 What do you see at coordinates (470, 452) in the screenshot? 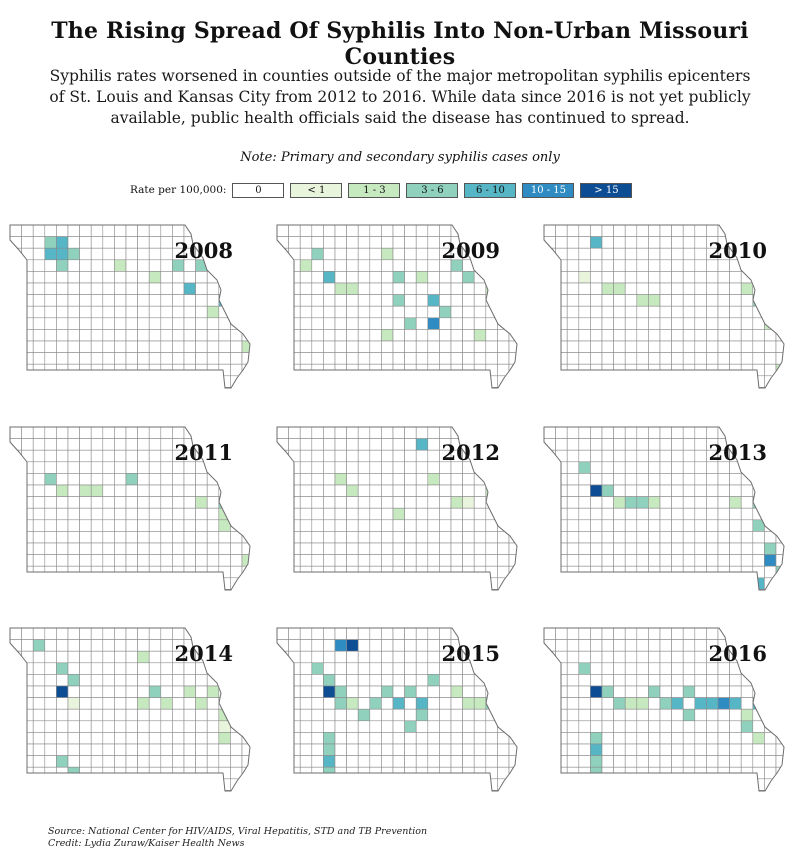
I see `map-year-label: 2012` at bounding box center [470, 452].